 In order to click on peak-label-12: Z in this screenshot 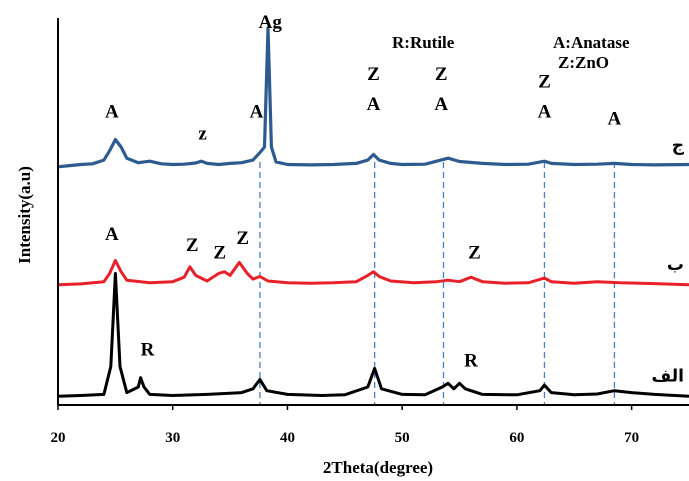, I will do `click(192, 245)`.